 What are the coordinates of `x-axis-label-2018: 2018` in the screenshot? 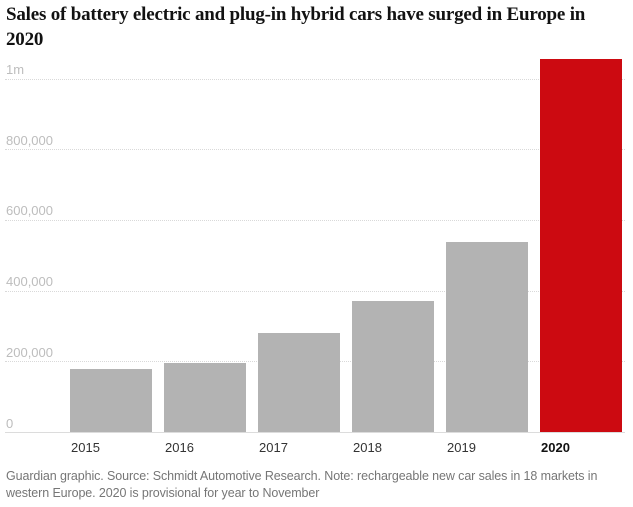 It's located at (367, 447).